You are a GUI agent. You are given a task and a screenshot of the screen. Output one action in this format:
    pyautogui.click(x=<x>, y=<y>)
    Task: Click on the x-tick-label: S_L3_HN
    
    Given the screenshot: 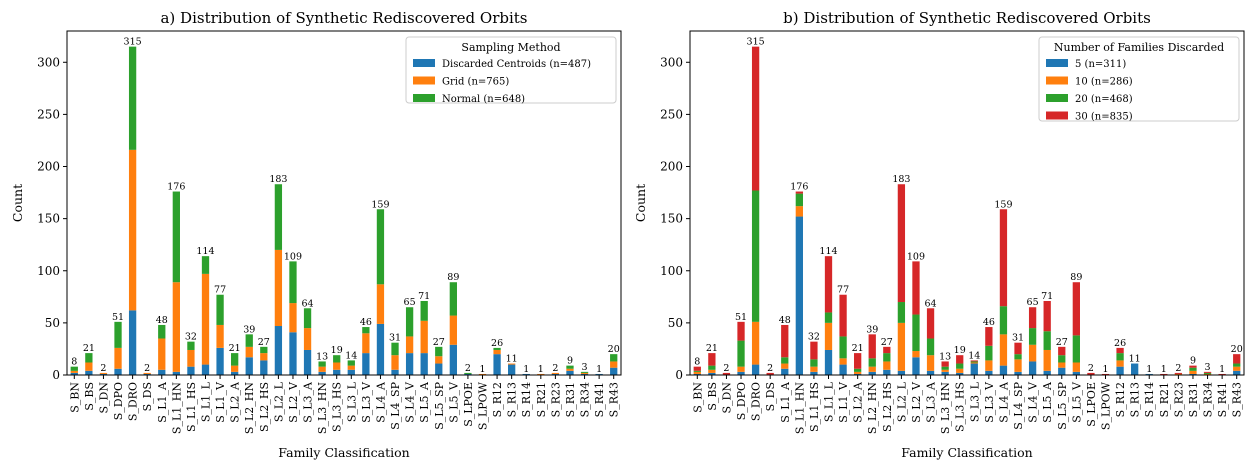 What is the action you would take?
    pyautogui.click(x=945, y=408)
    